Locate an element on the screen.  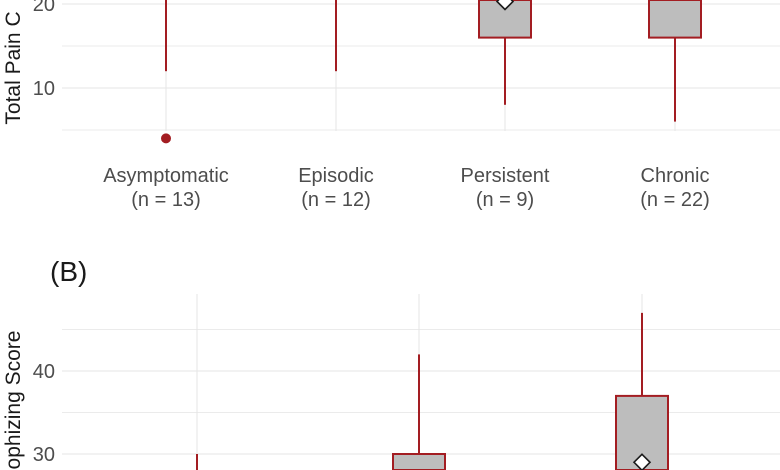
category-count: (n = 12) is located at coordinates (335, 200).